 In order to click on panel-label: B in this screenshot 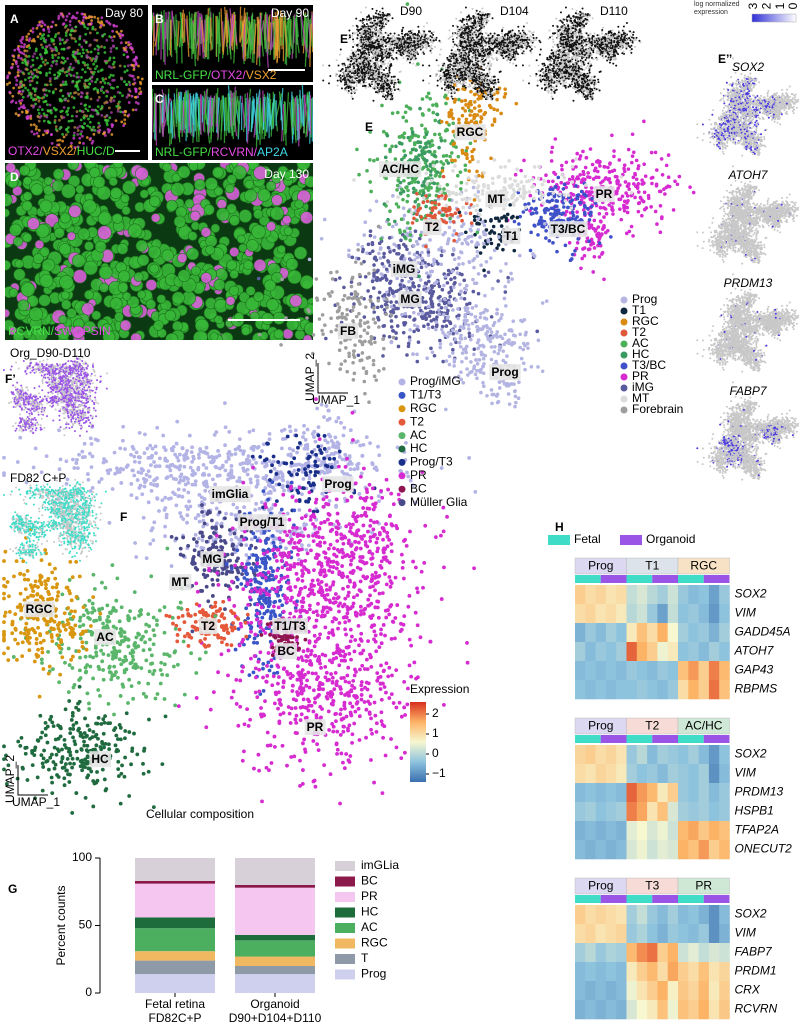, I will do `click(159, 19)`.